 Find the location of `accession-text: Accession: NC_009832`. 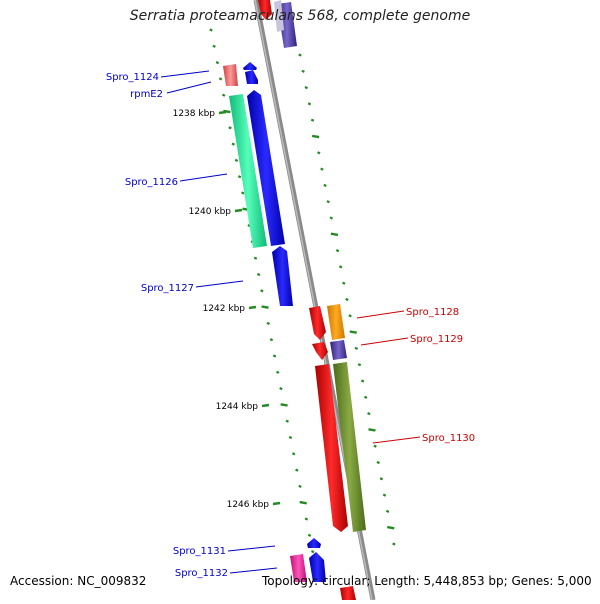

accession-text: Accession: NC_009832 is located at coordinates (78, 581).